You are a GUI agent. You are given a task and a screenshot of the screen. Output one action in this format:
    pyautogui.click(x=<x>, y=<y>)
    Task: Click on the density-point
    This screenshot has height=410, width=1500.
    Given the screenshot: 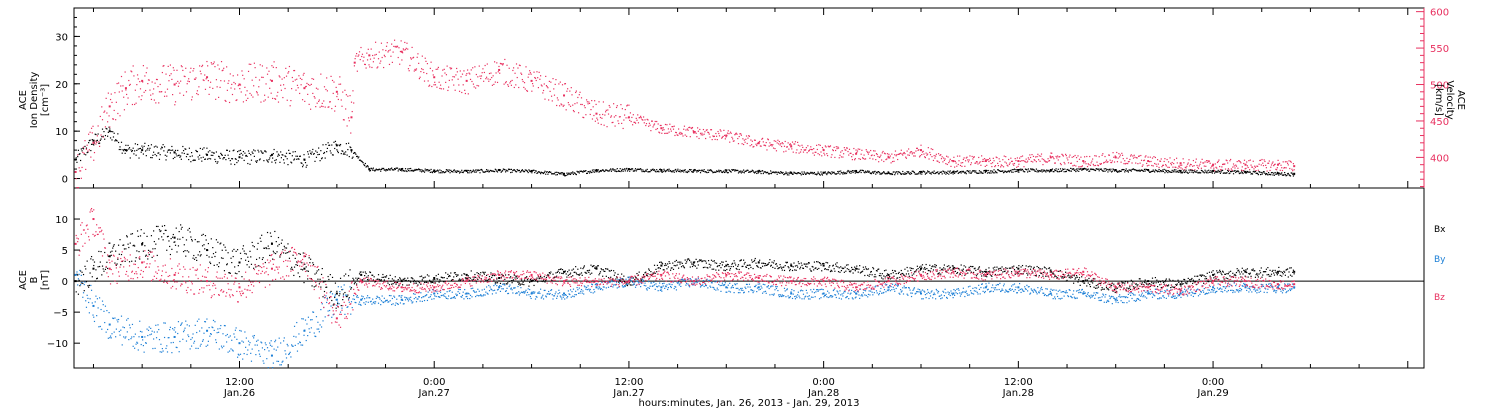 What is the action you would take?
    pyautogui.click(x=1050, y=170)
    